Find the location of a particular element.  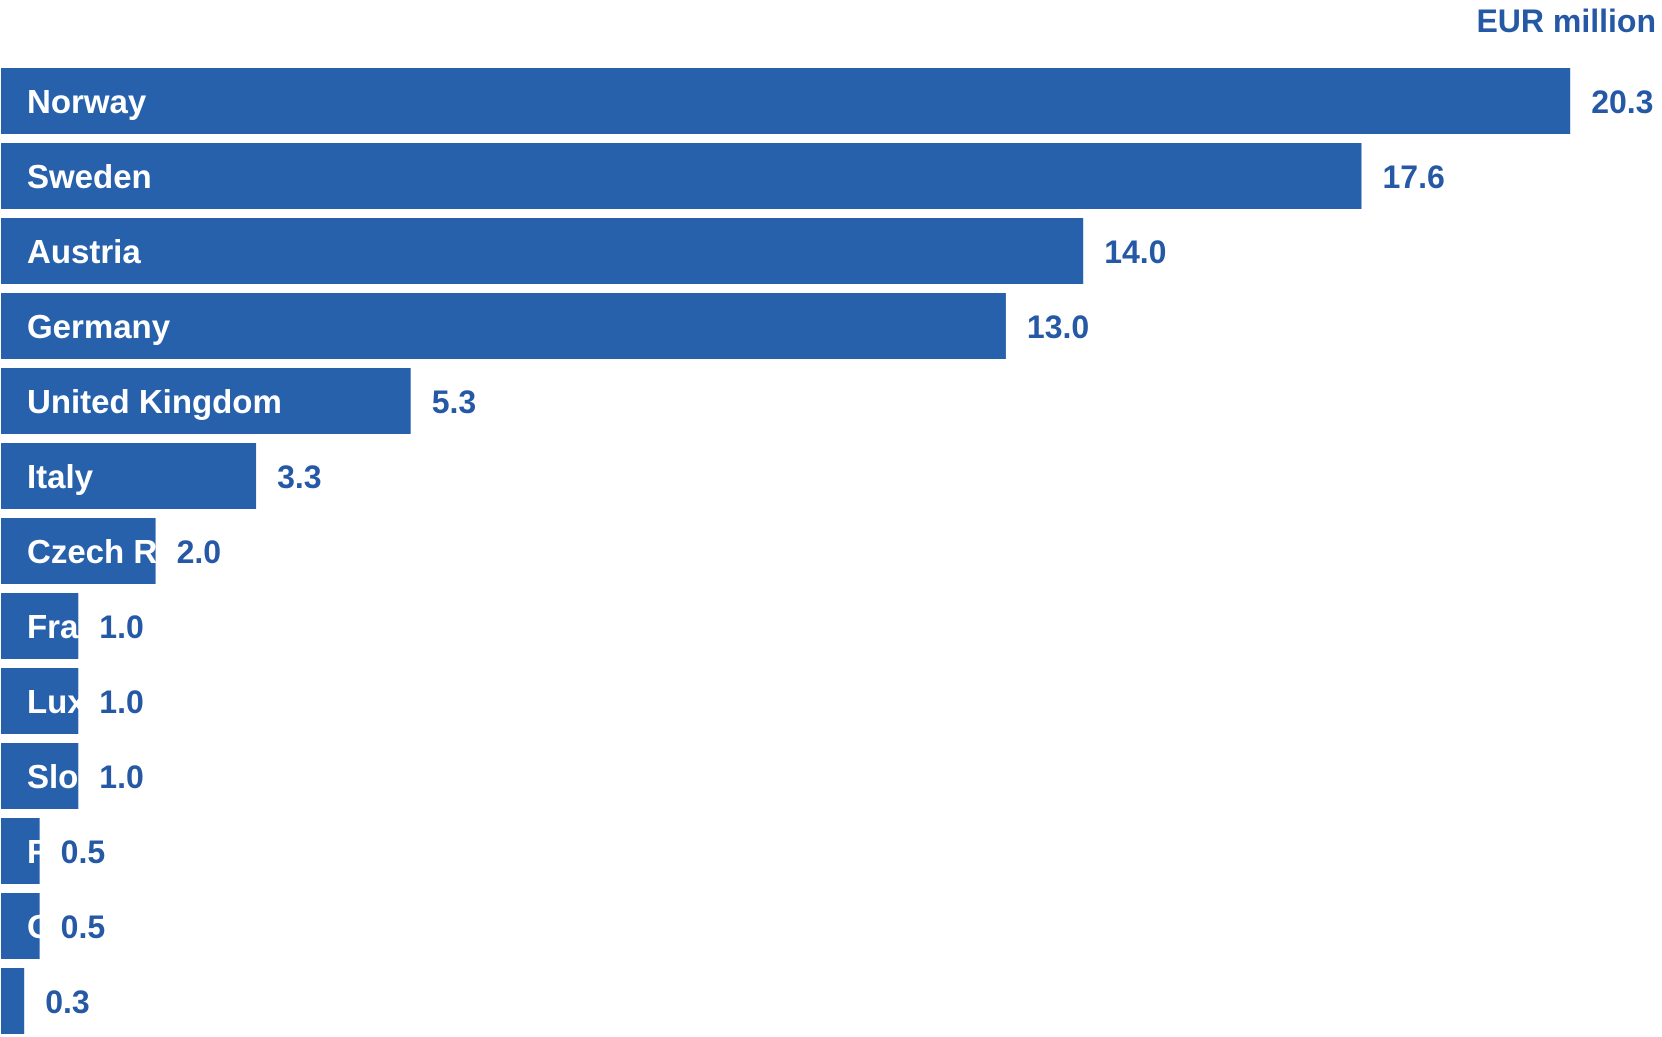

bar-label: Norway is located at coordinates (87, 101).